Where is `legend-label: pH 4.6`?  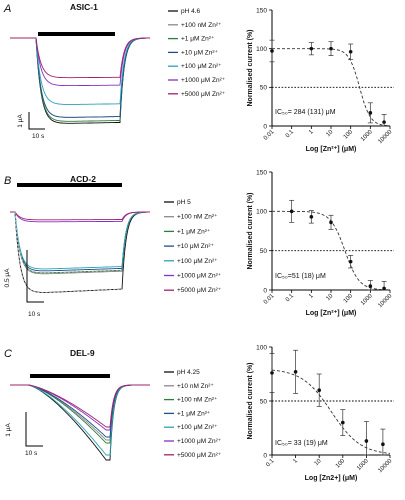 legend-label: pH 4.6 is located at coordinates (191, 11).